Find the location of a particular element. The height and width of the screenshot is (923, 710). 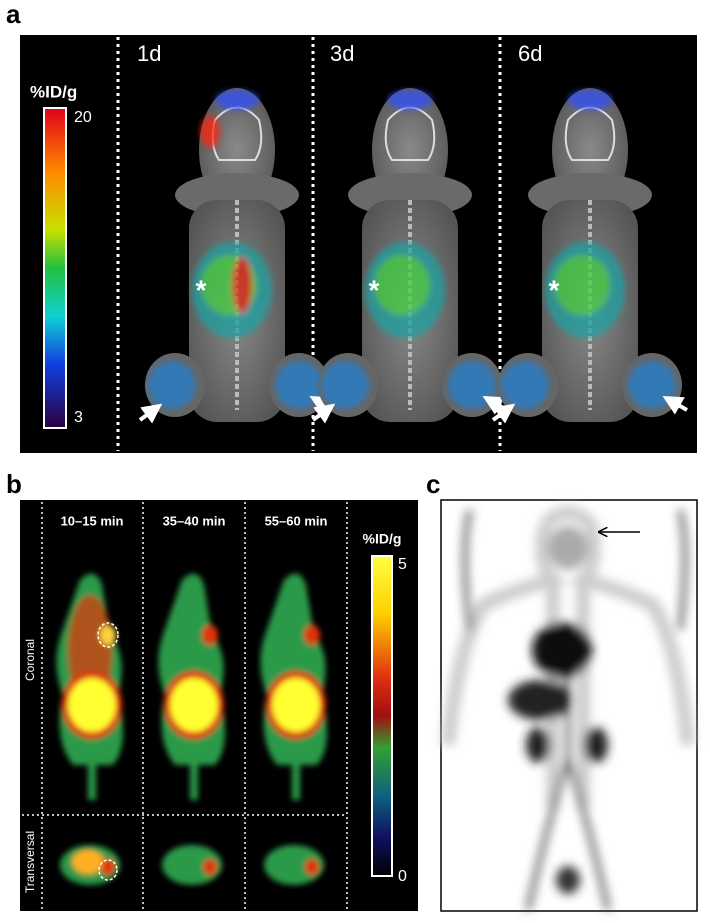

head is located at coordinates (568, 548).